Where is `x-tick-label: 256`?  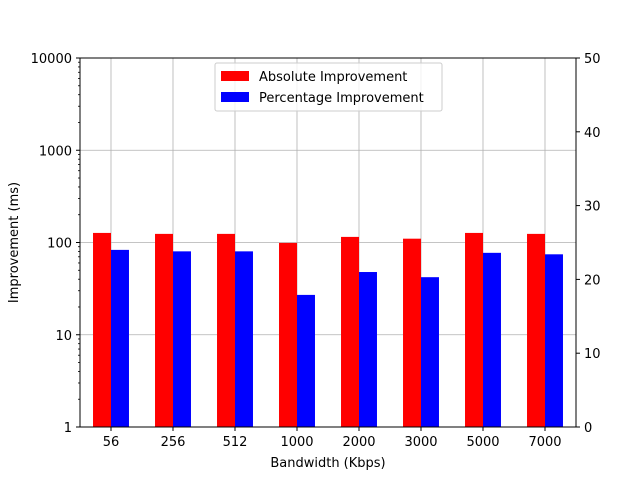
x-tick-label: 256 is located at coordinates (173, 442).